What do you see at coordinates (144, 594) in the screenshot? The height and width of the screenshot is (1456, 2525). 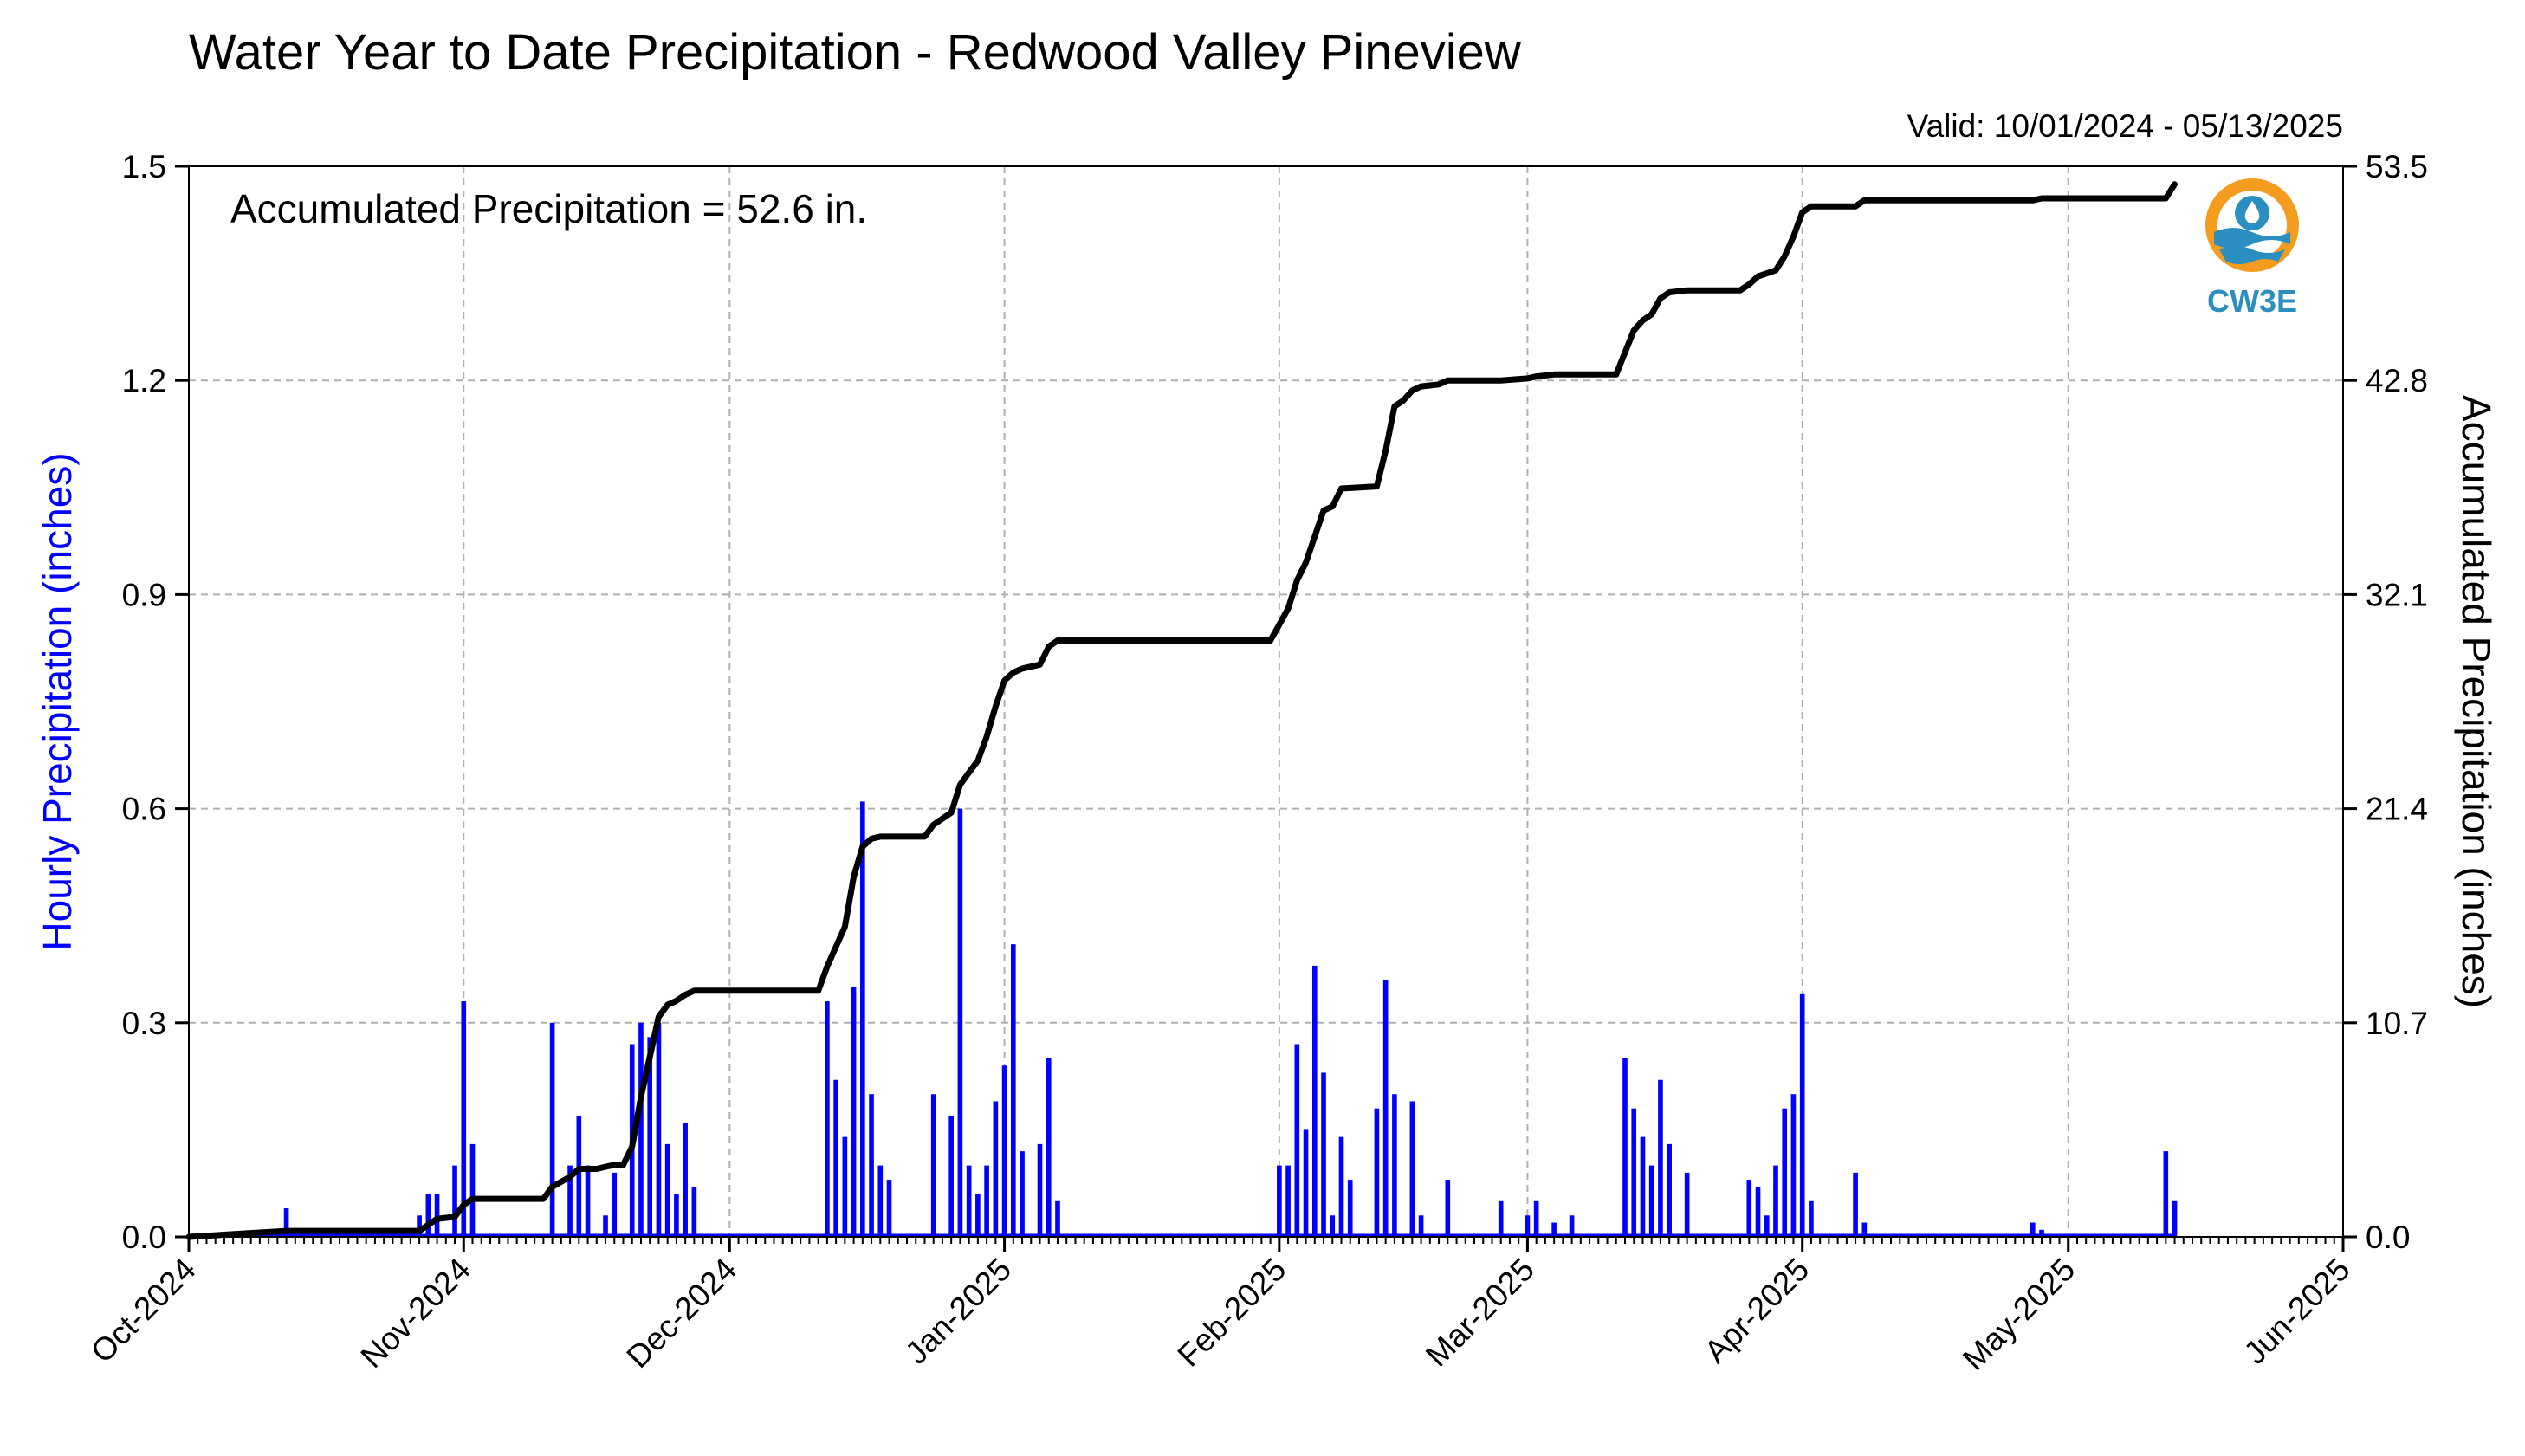 I see `y-left-tick-label: 0.9` at bounding box center [144, 594].